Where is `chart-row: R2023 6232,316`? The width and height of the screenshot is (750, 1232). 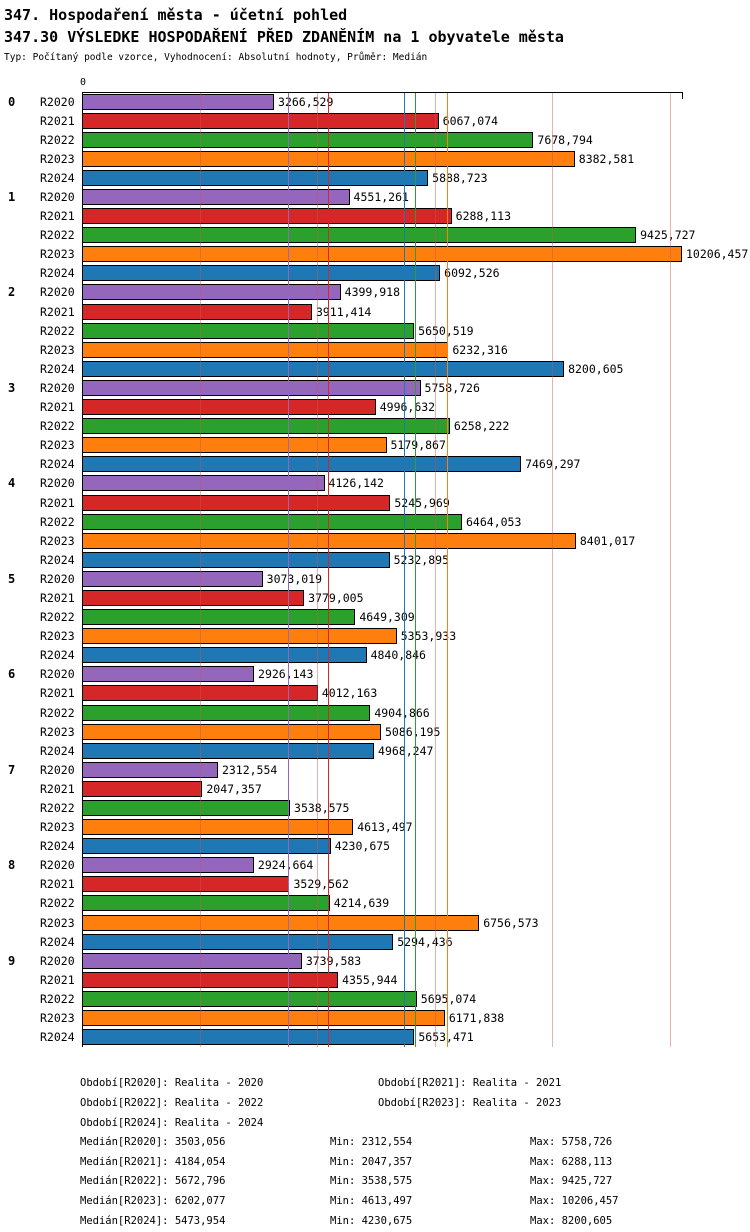
chart-row: R2023 6232,316 is located at coordinates (375, 349).